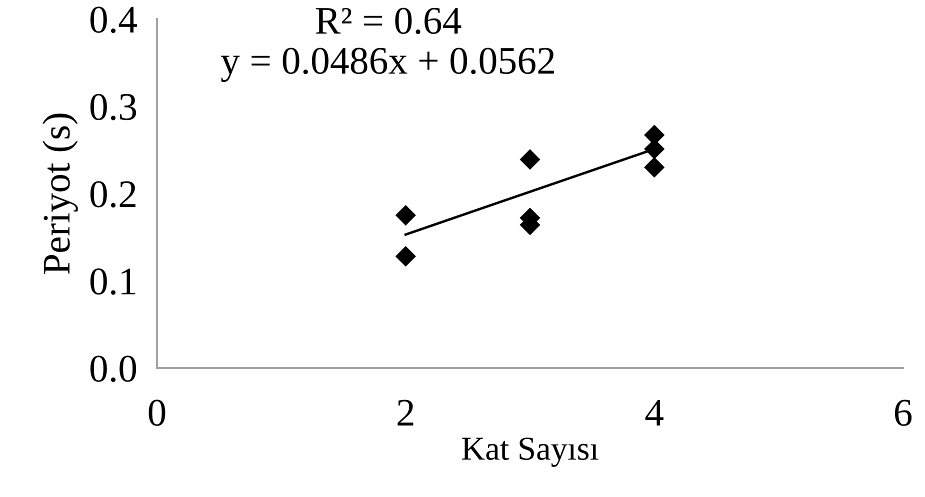 This screenshot has width=925, height=497. What do you see at coordinates (113, 281) in the screenshot?
I see `y-tick-label: 0.1` at bounding box center [113, 281].